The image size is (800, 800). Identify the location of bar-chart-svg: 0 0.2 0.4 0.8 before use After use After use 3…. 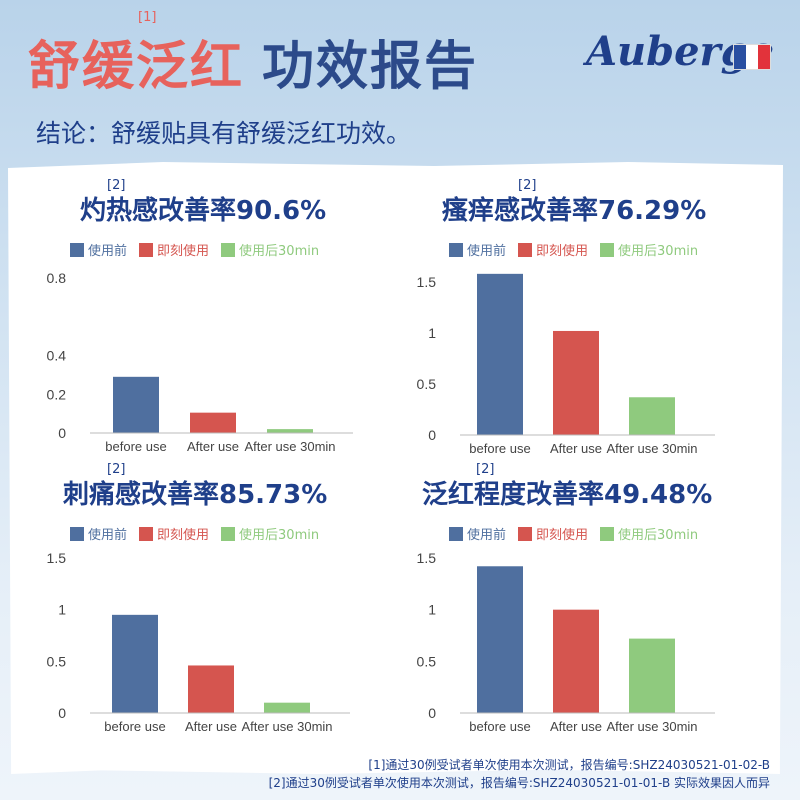
(200, 362).